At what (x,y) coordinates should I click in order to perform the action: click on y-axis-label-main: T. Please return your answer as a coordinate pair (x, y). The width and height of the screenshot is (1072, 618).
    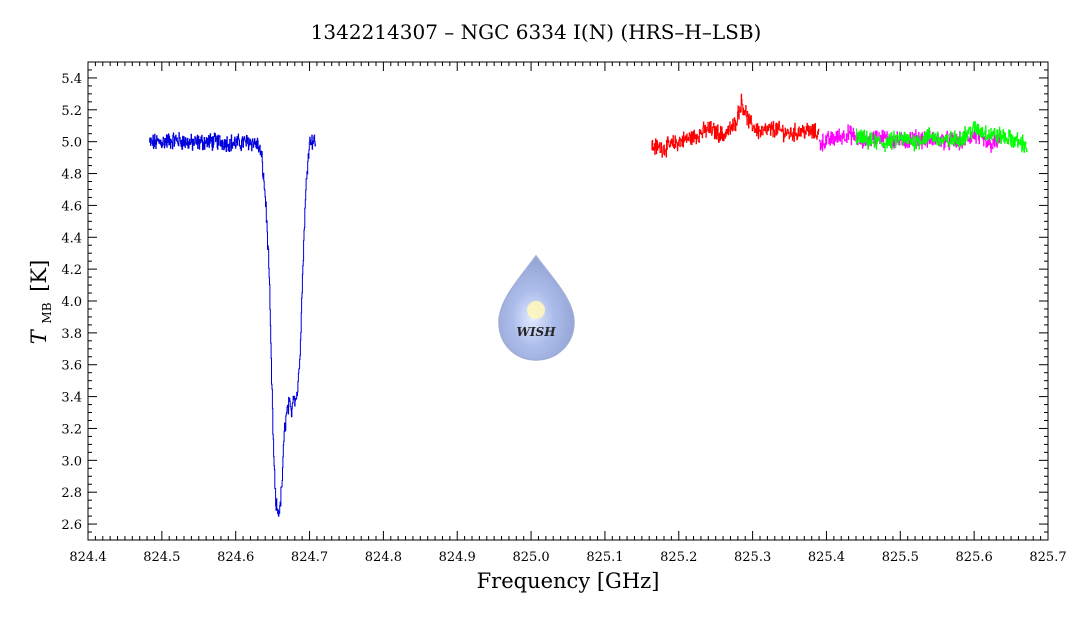
    Looking at the image, I should click on (39, 336).